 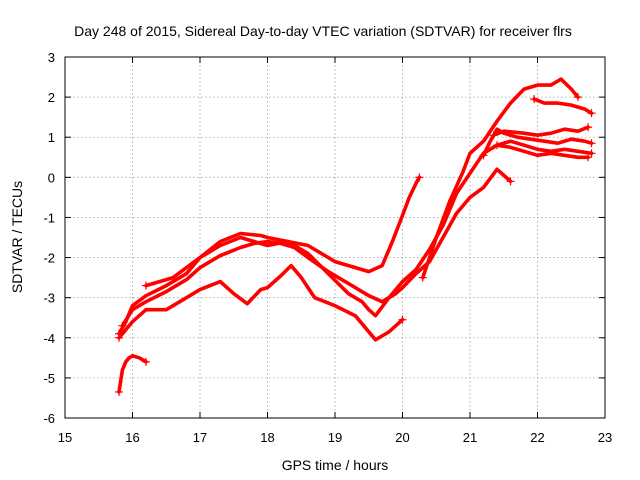 What do you see at coordinates (605, 437) in the screenshot?
I see `x-tick-label: 23` at bounding box center [605, 437].